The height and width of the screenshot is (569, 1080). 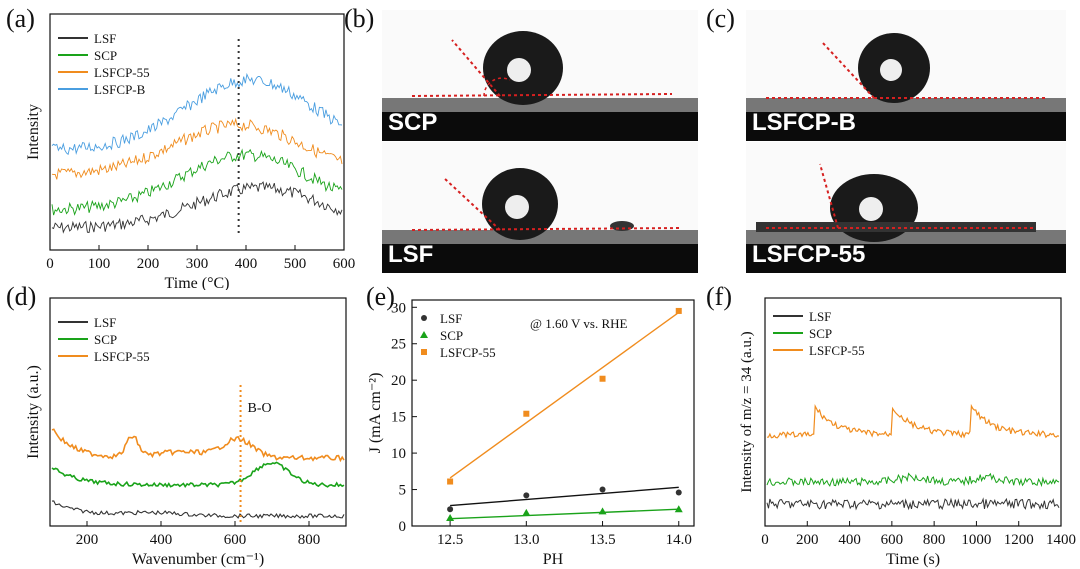 I want to click on y-axis-label: J (mA cm⁻²), so click(x=375, y=413).